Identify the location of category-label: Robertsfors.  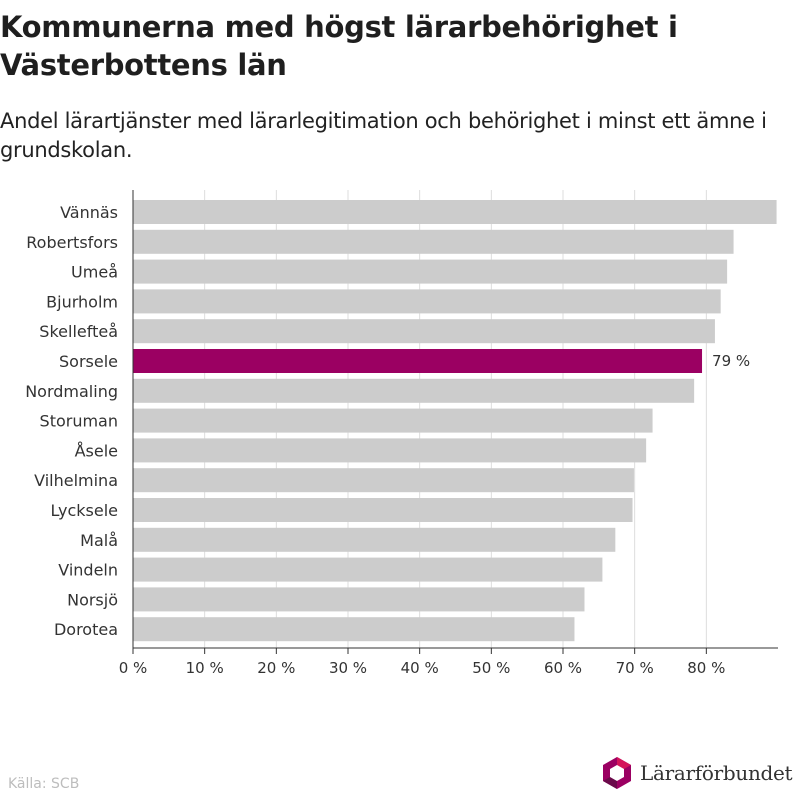
(72, 242).